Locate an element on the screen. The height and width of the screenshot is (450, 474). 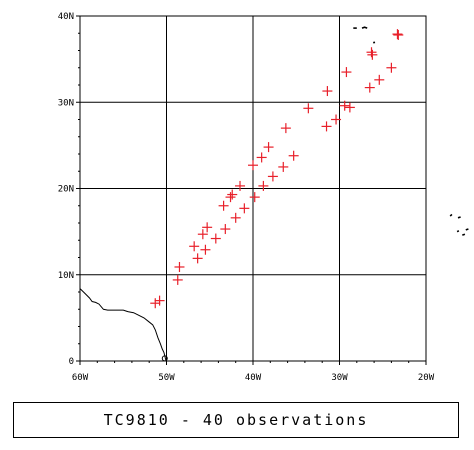
lat-tick-label: 40N is located at coordinates (66, 17).